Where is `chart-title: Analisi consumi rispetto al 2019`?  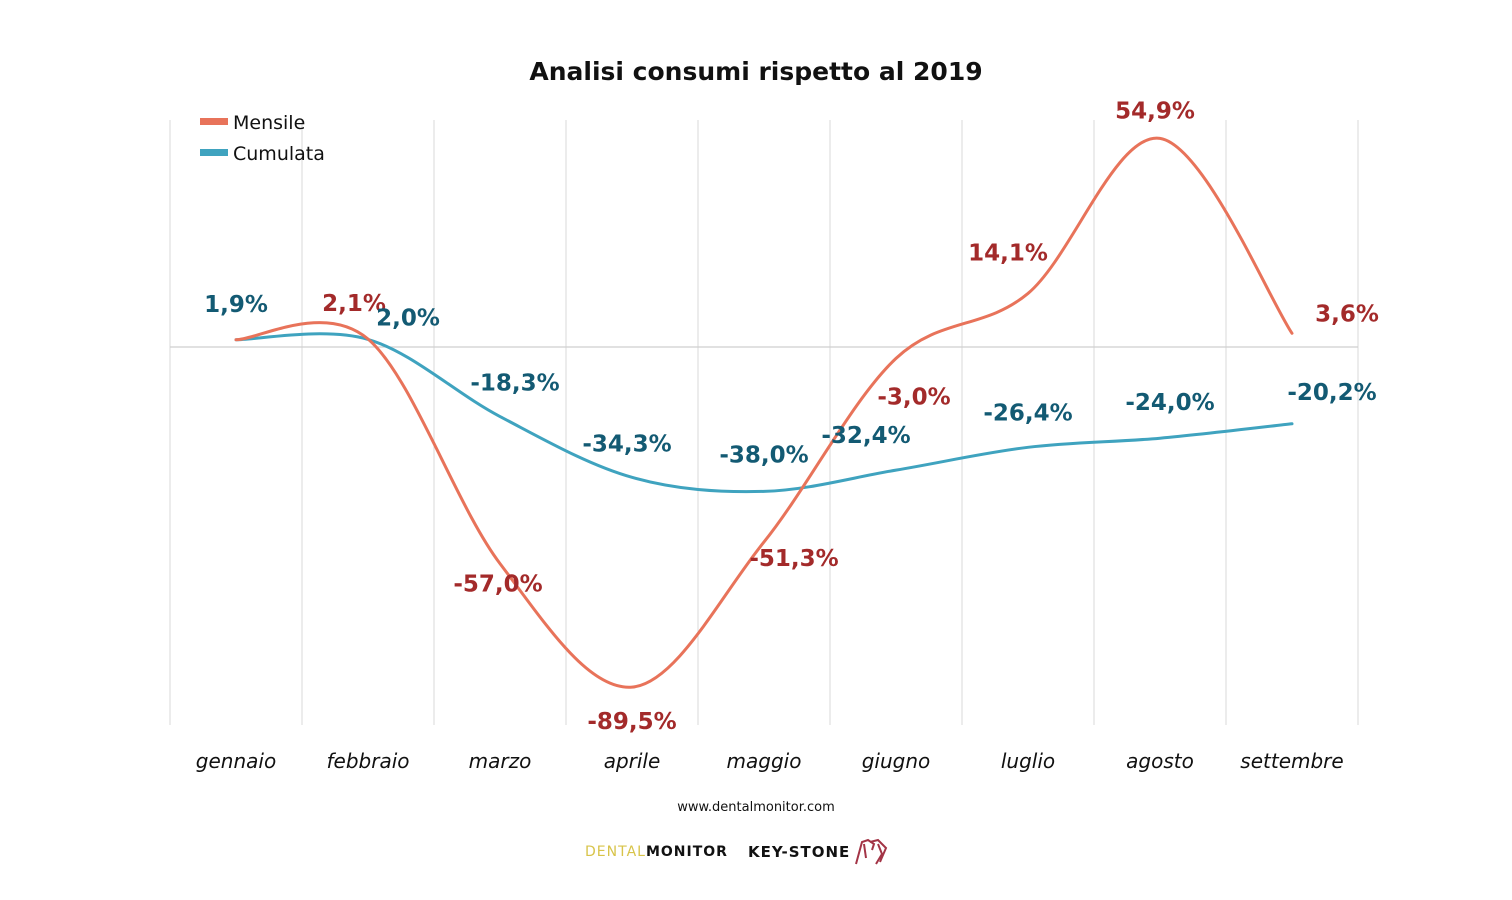 chart-title: Analisi consumi rispetto al 2019 is located at coordinates (755, 71).